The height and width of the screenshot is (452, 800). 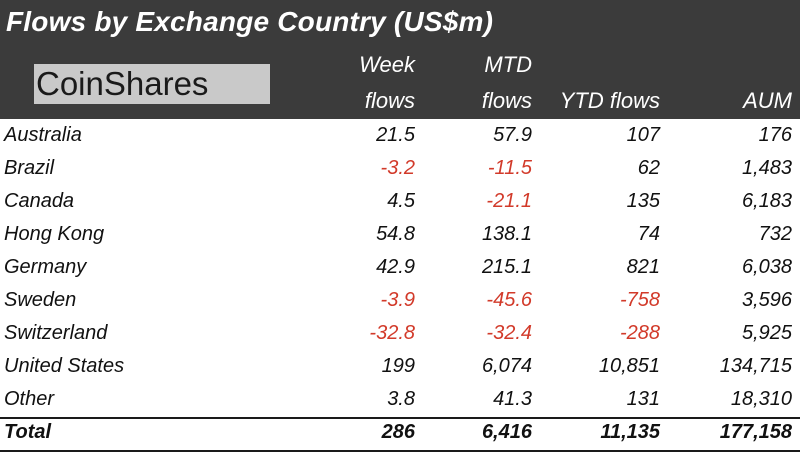 I want to click on column-header-aum-label: AUM, so click(x=767, y=100).